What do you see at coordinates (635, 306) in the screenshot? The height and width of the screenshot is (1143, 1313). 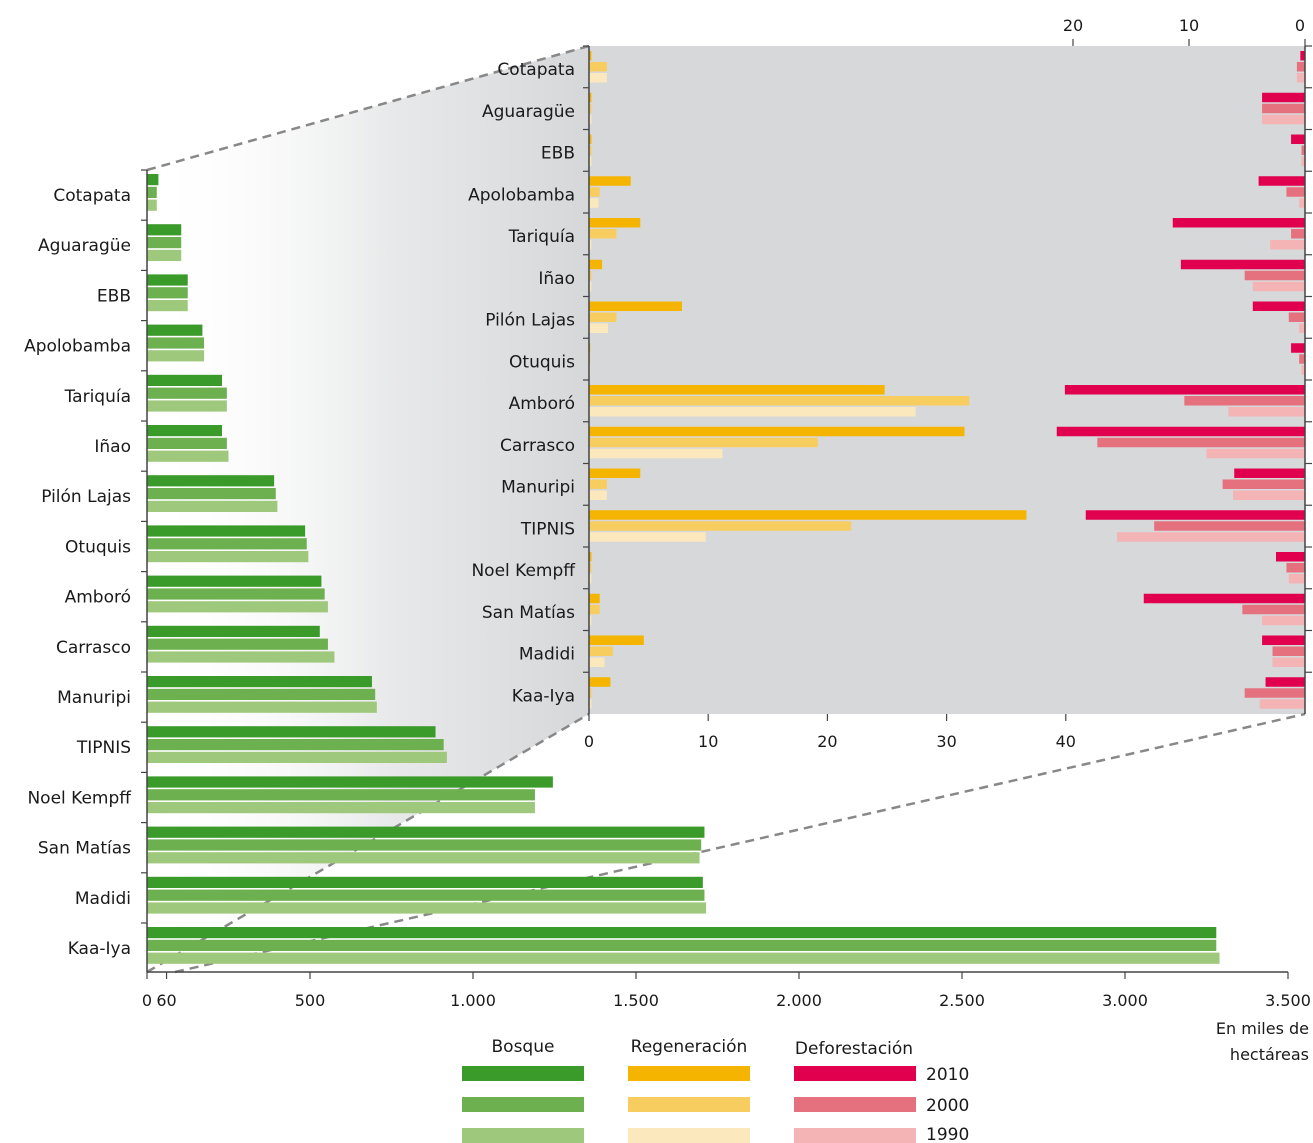 I see `regen-bar-pilon-lajas-2010` at bounding box center [635, 306].